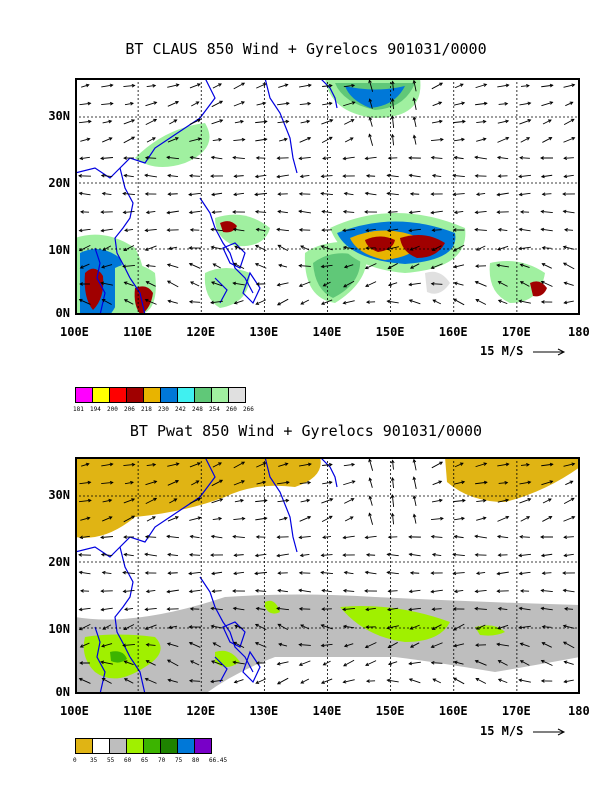 The image size is (612, 792). Describe the element at coordinates (124, 223) in the screenshot. I see `coast-line` at that location.